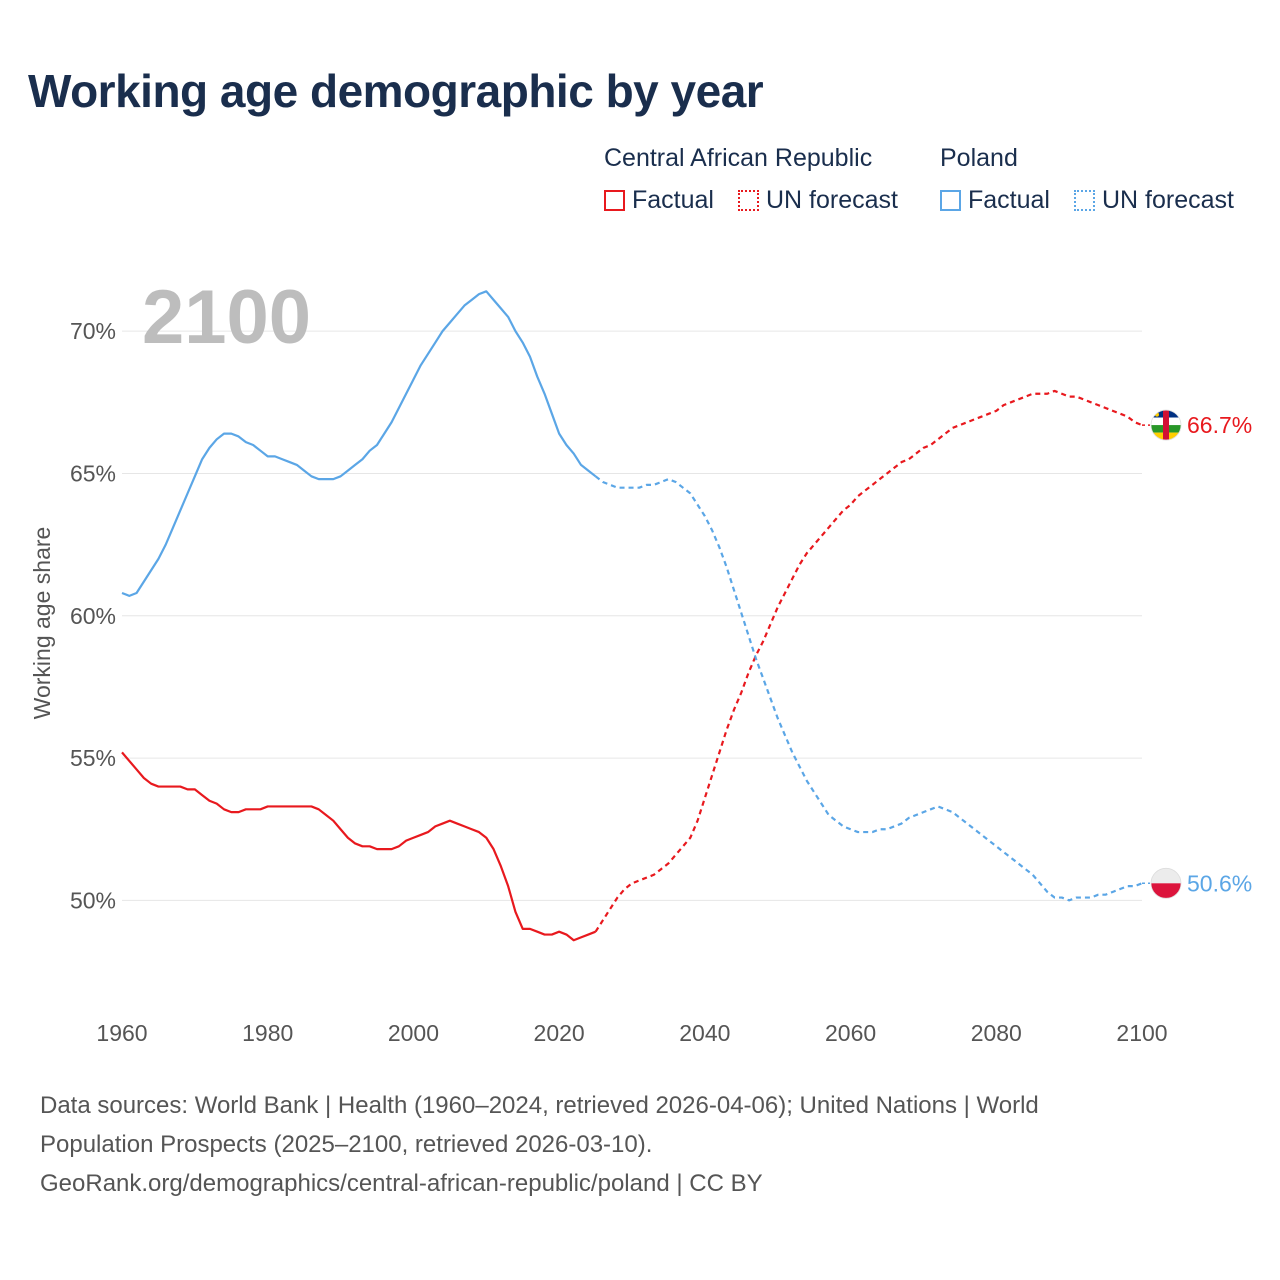  I want to click on y-tick-label: 50%, so click(93, 900).